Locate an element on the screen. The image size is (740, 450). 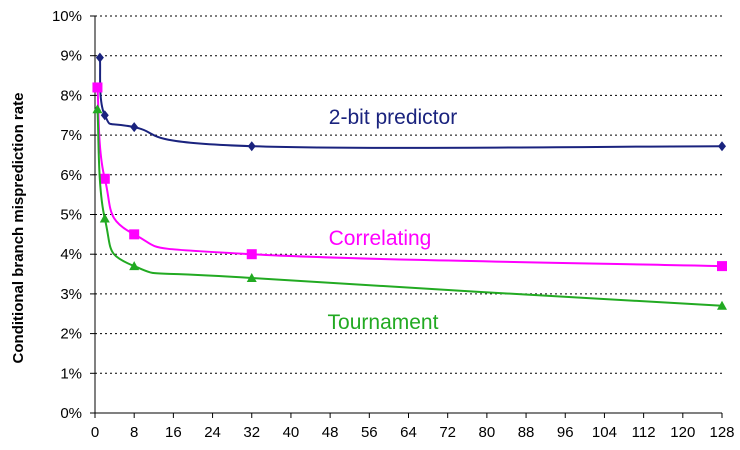
y-tick-label: 4% is located at coordinates (71, 254).